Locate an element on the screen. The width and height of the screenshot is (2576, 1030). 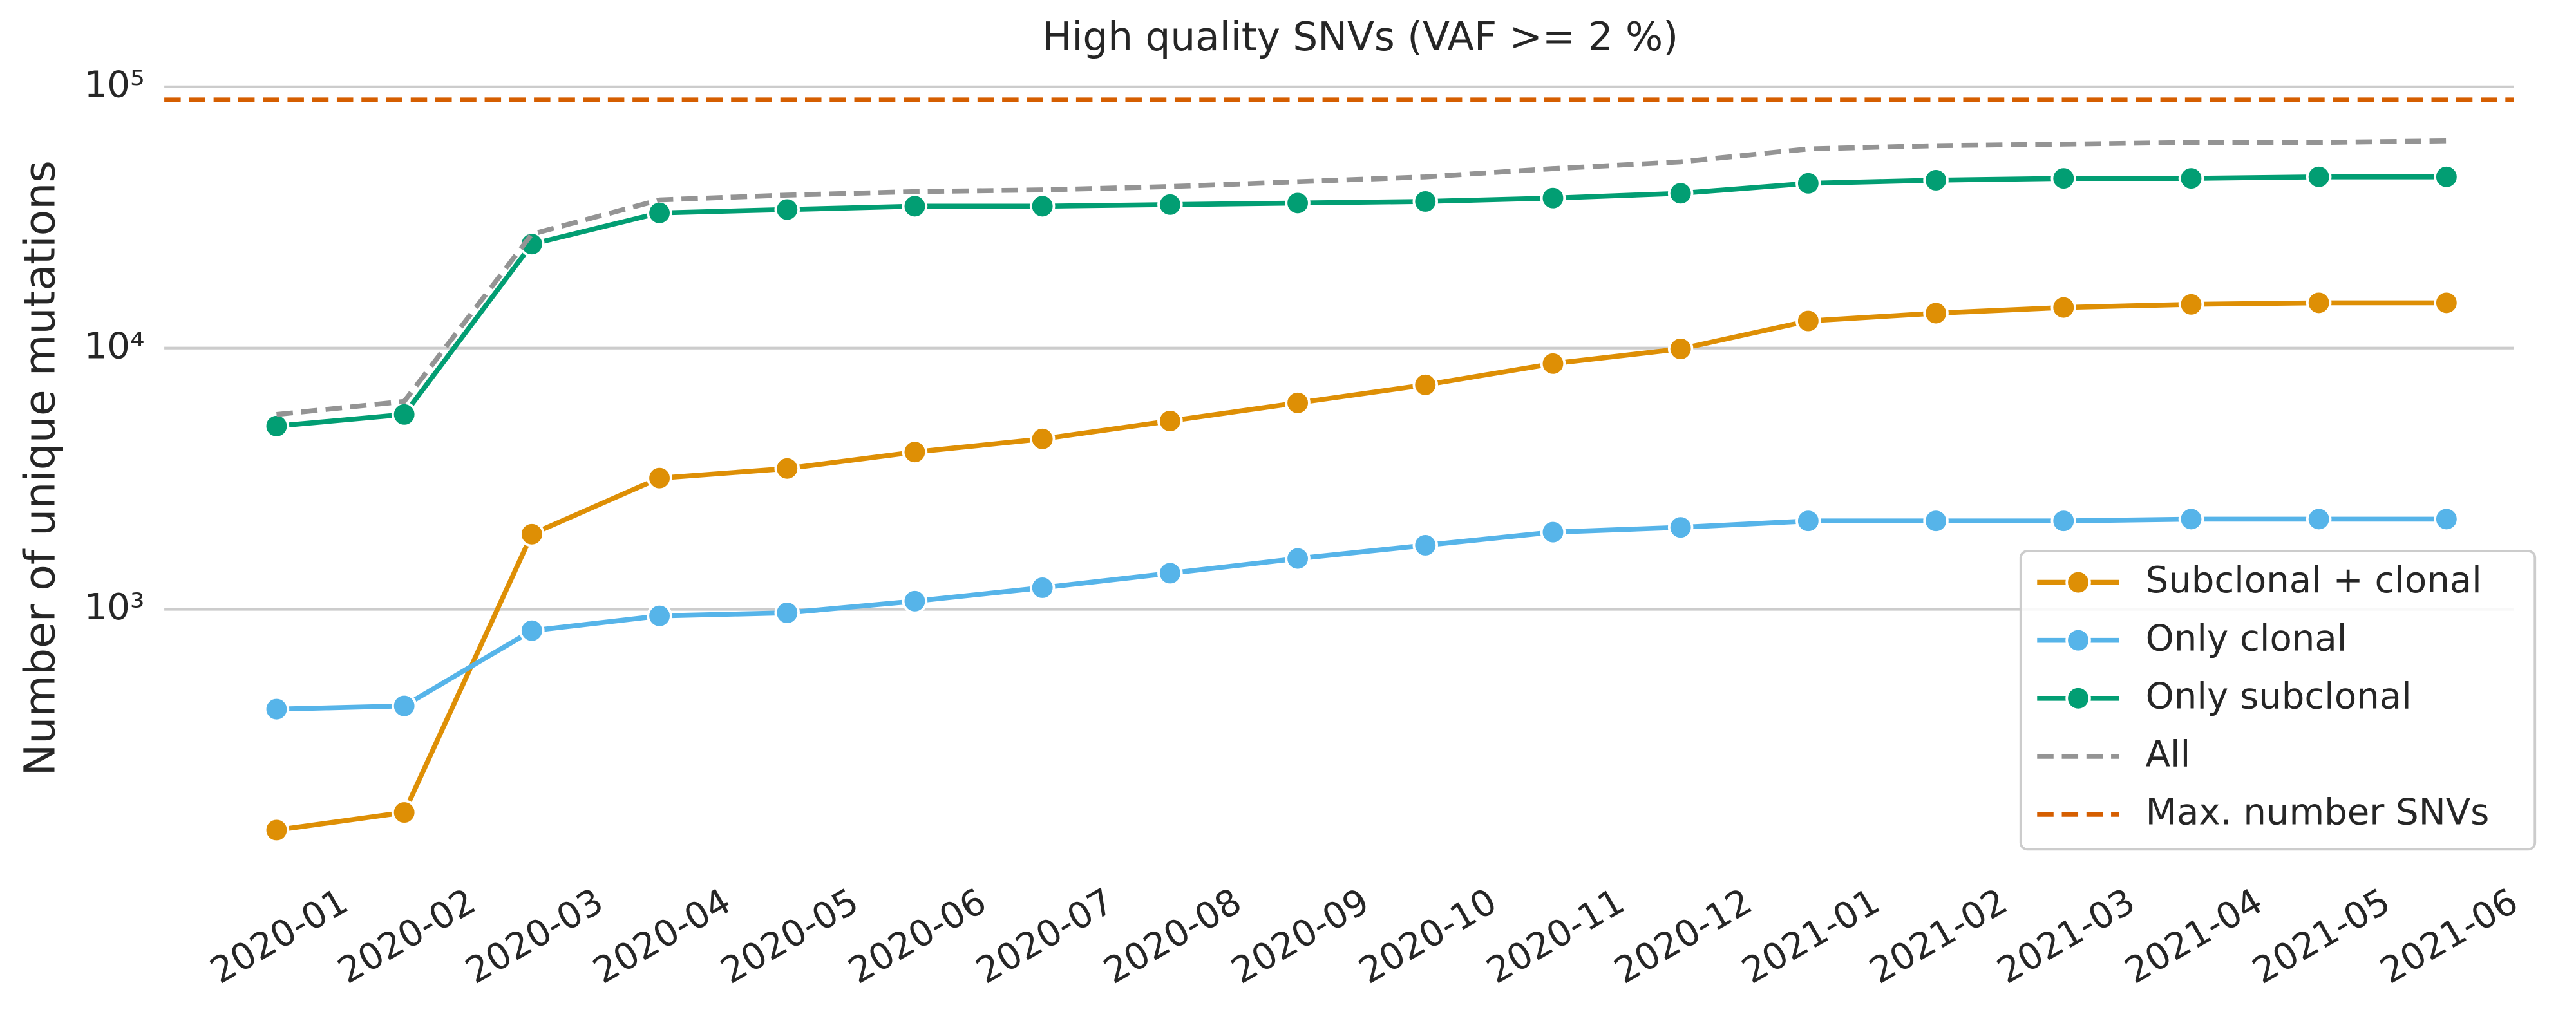
x-tick-label: 2021-02 is located at coordinates (1938, 937).